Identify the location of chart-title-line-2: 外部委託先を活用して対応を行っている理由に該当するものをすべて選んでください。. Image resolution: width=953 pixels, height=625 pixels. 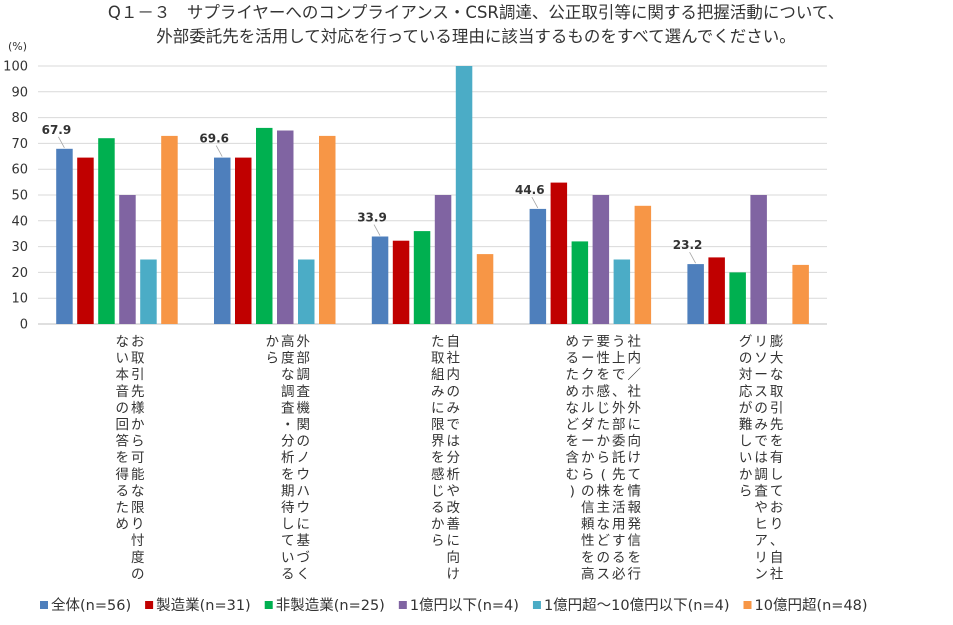
(476, 36).